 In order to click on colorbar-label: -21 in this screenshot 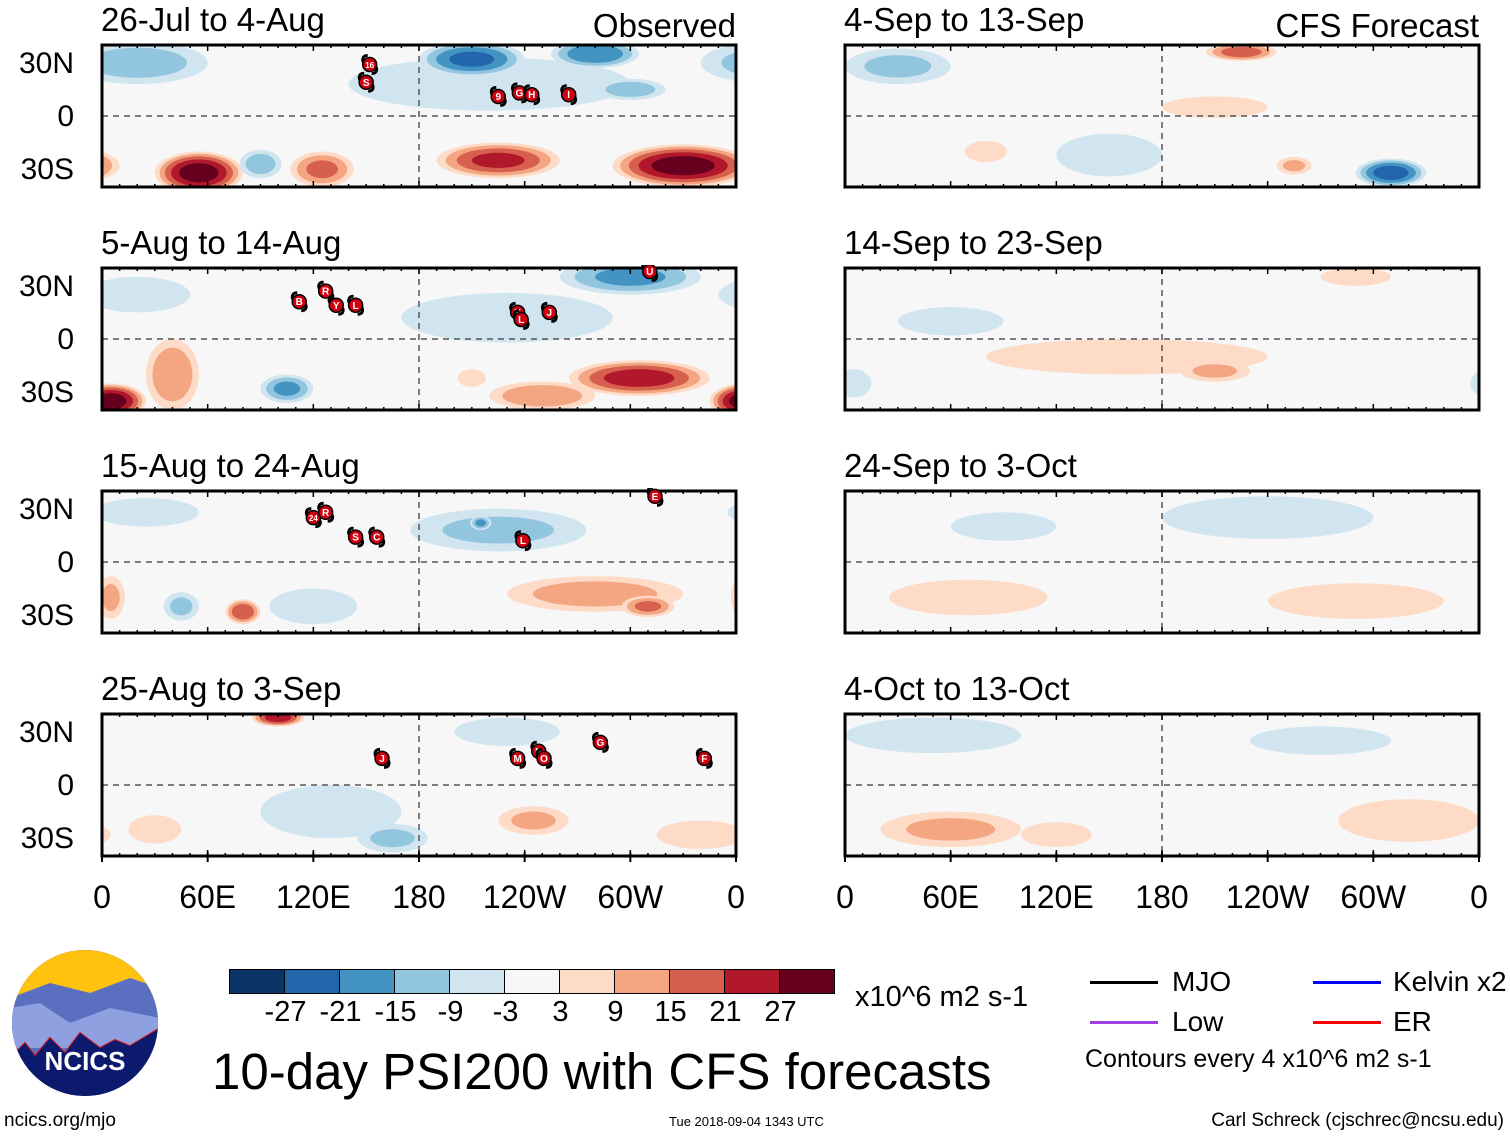, I will do `click(340, 1012)`.